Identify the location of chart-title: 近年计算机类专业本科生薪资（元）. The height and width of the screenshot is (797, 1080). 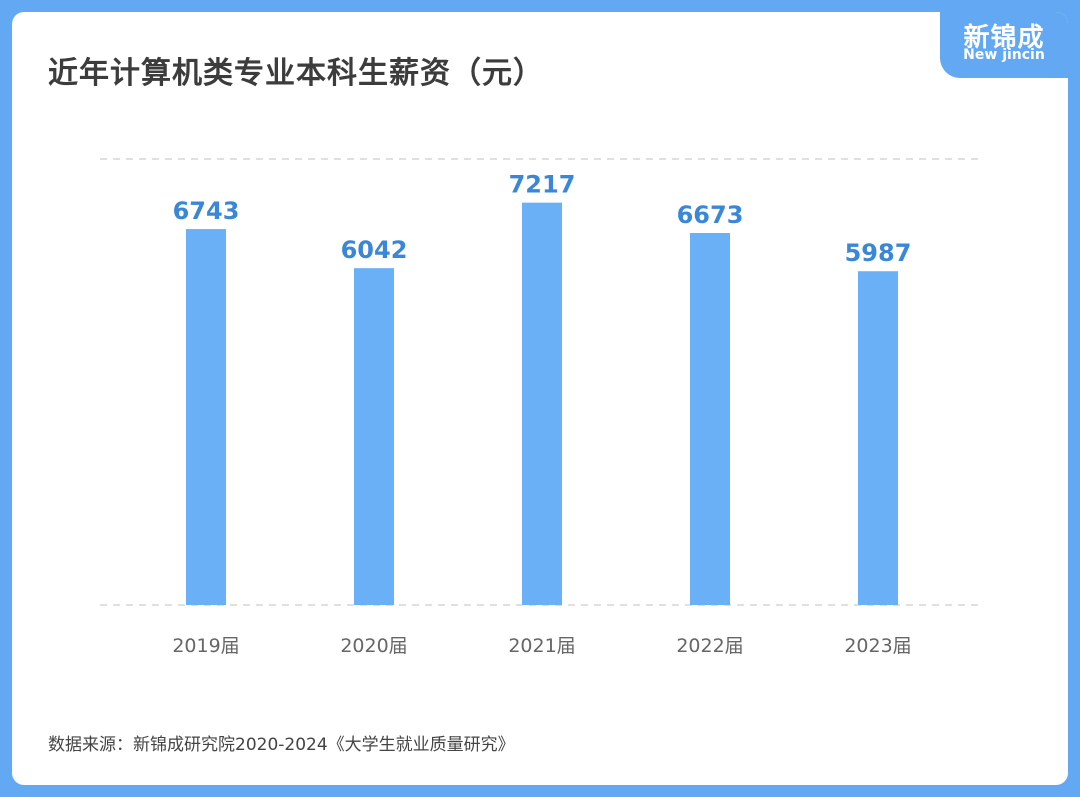
(296, 73).